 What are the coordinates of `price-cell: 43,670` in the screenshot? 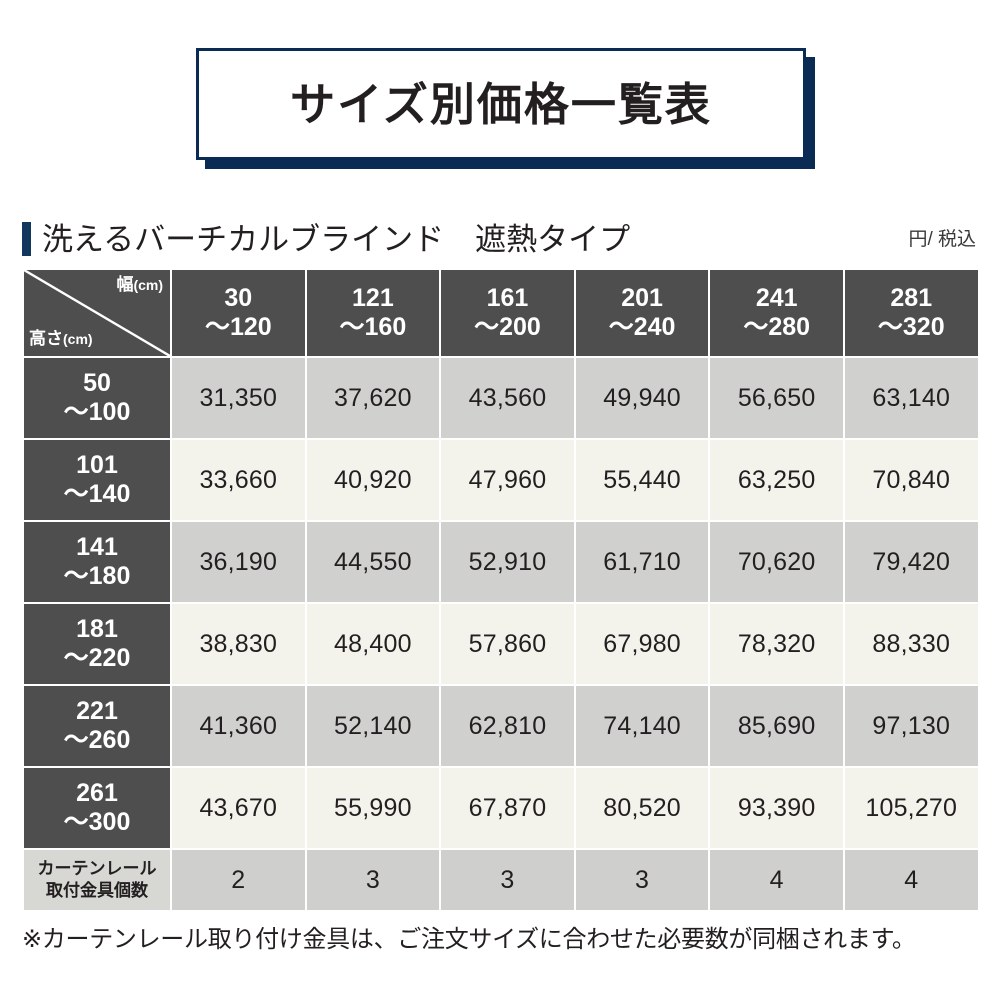 It's located at (238, 808).